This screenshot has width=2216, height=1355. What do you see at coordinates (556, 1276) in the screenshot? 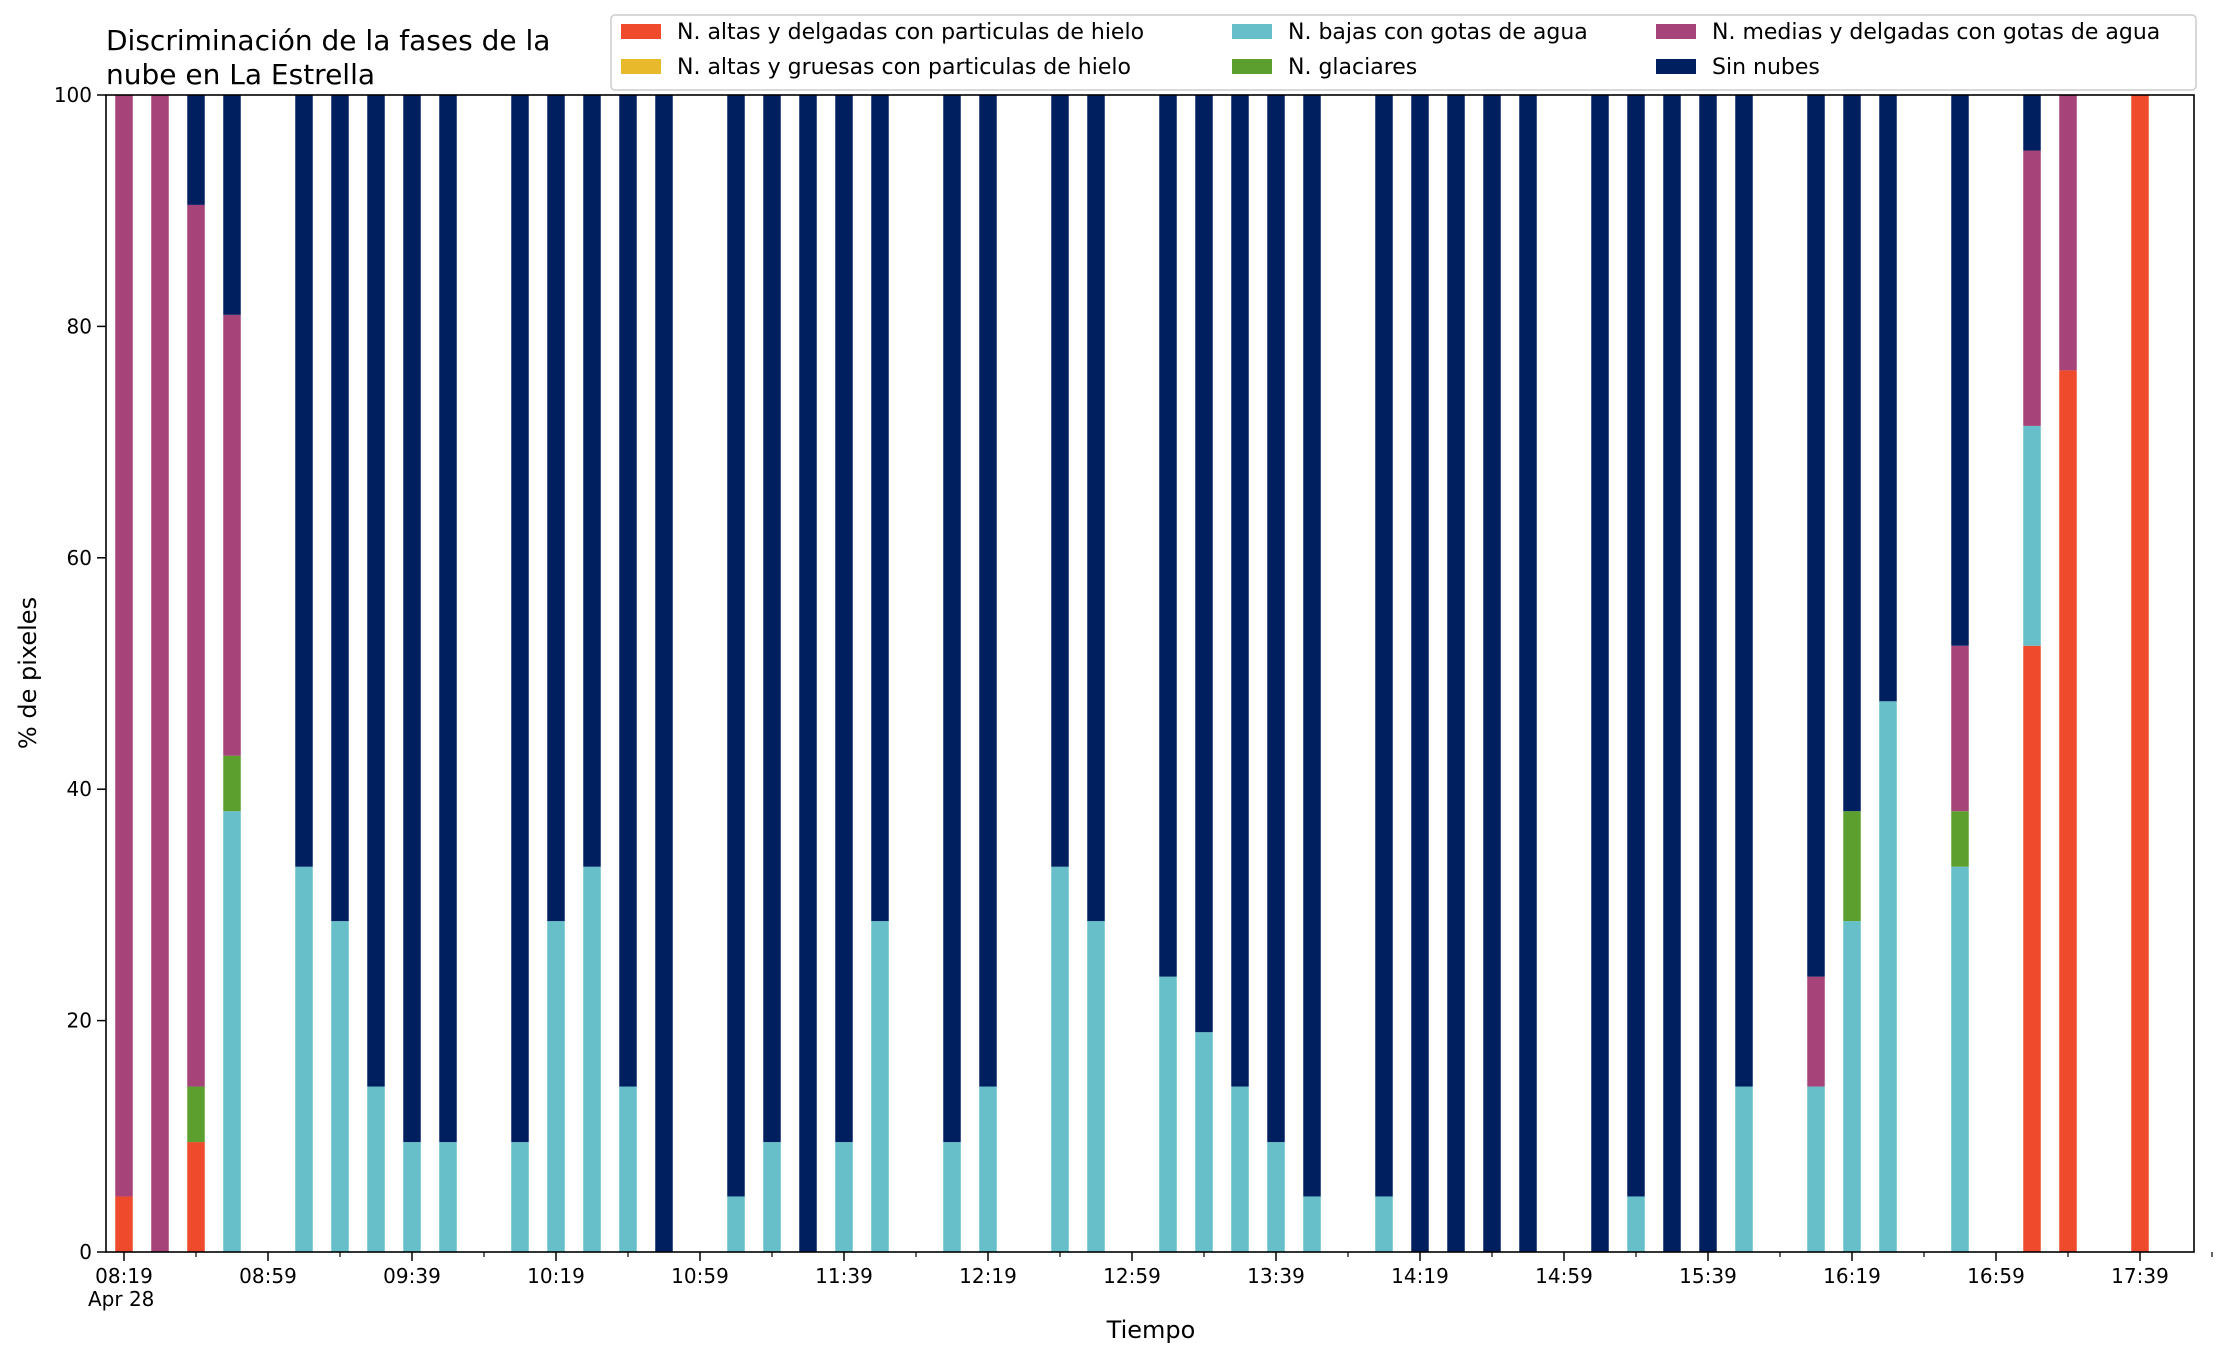
I see `x-tick-label-1019: 10:19` at bounding box center [556, 1276].